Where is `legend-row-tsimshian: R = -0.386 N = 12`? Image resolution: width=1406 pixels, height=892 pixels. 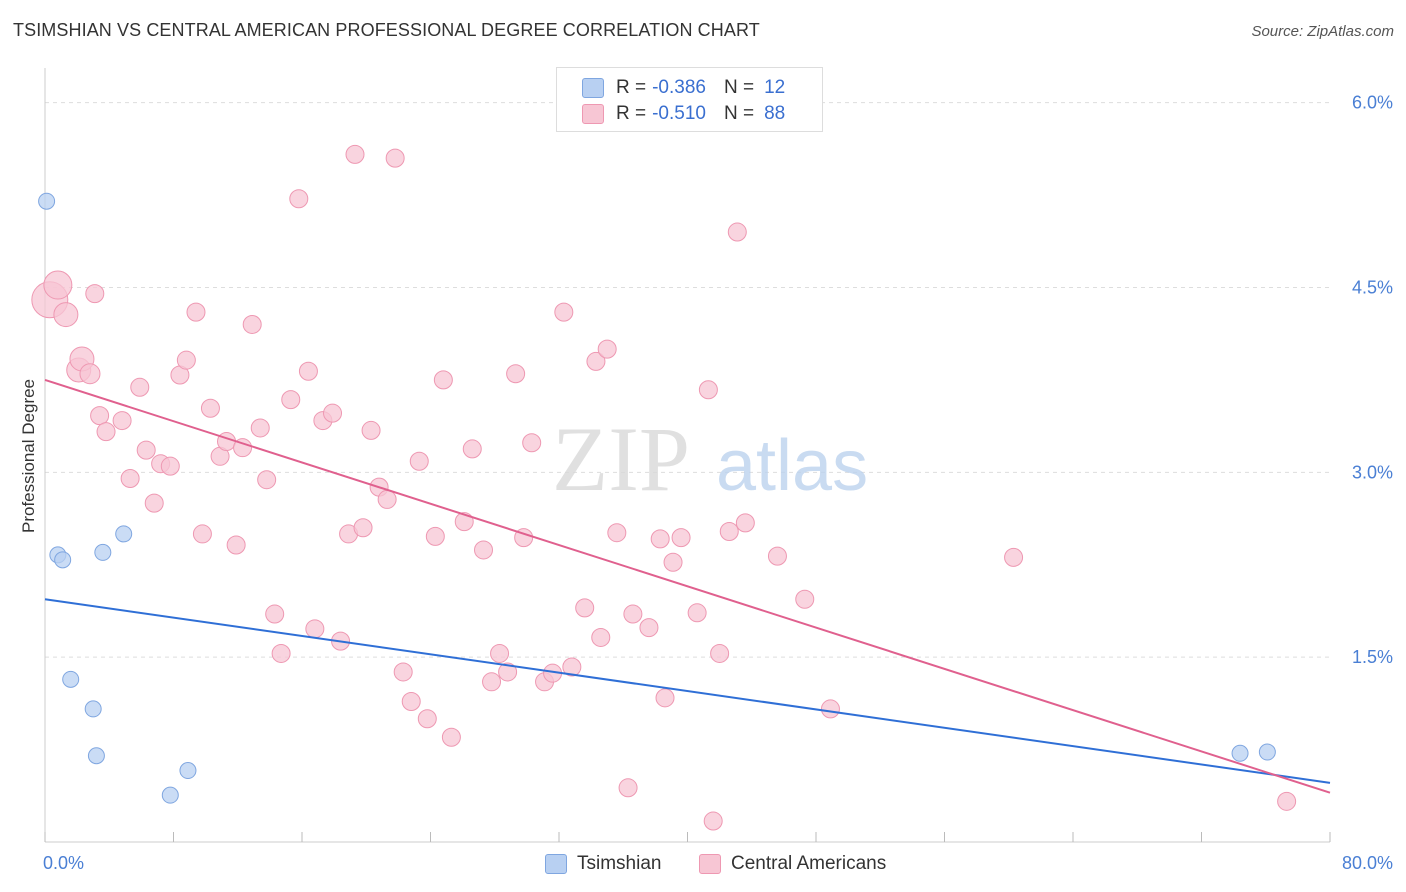 legend-row-tsimshian: R = -0.386 N = 12 is located at coordinates (683, 88).